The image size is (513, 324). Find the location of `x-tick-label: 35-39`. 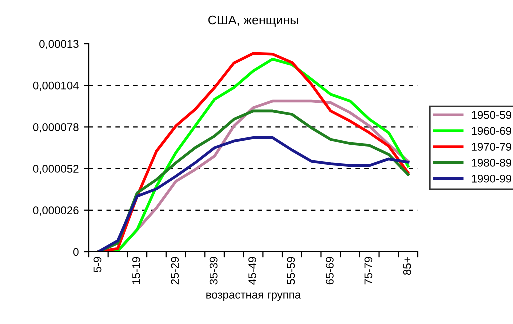

x-tick-label: 35-39 is located at coordinates (214, 271).